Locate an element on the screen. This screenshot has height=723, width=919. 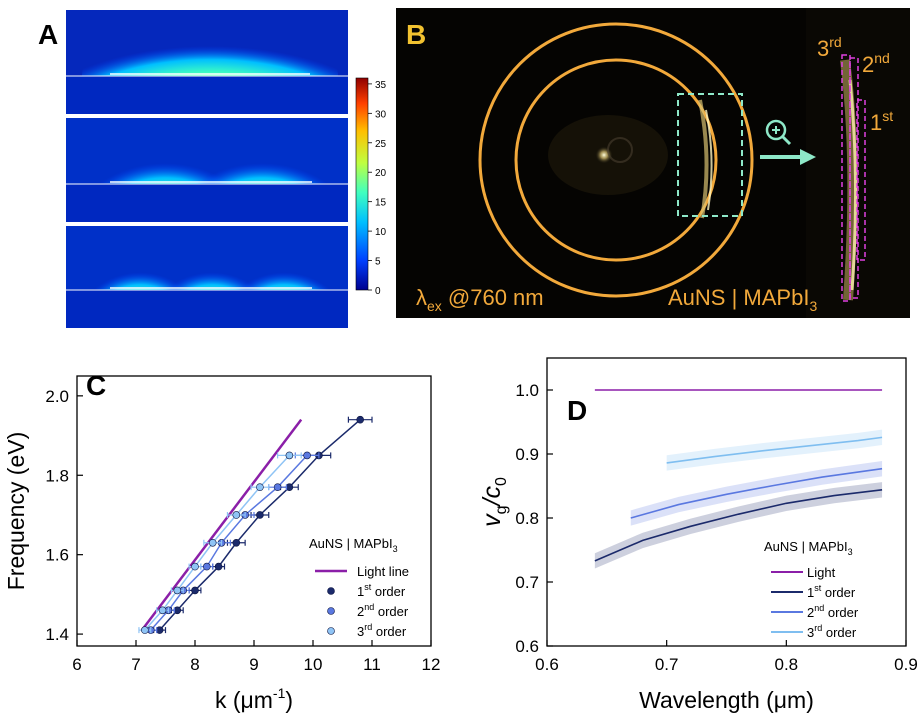
light-line is located at coordinates (221, 524).